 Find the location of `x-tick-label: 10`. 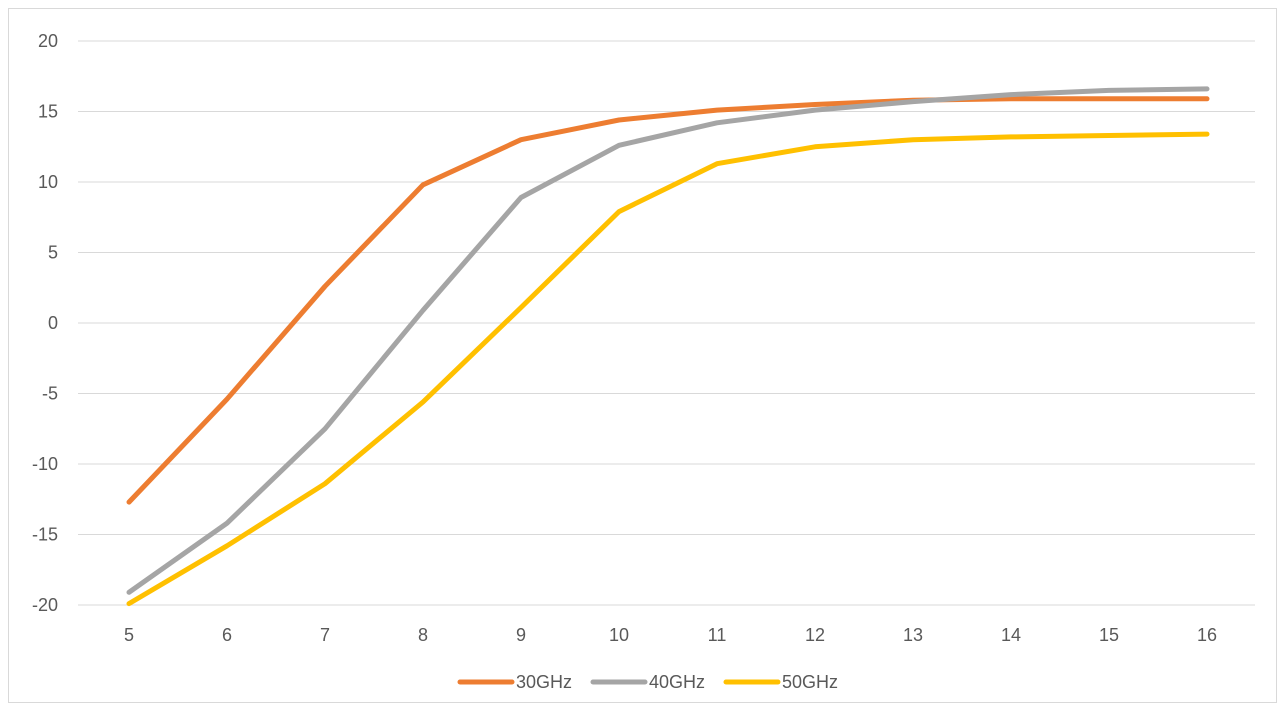

x-tick-label: 10 is located at coordinates (619, 635).